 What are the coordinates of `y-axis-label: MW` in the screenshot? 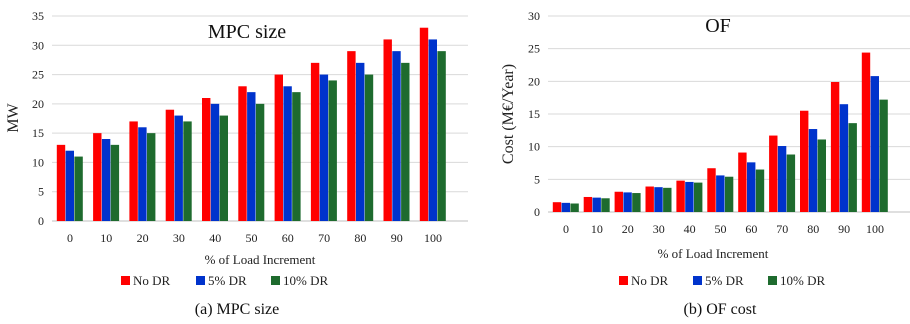 It's located at (13, 117).